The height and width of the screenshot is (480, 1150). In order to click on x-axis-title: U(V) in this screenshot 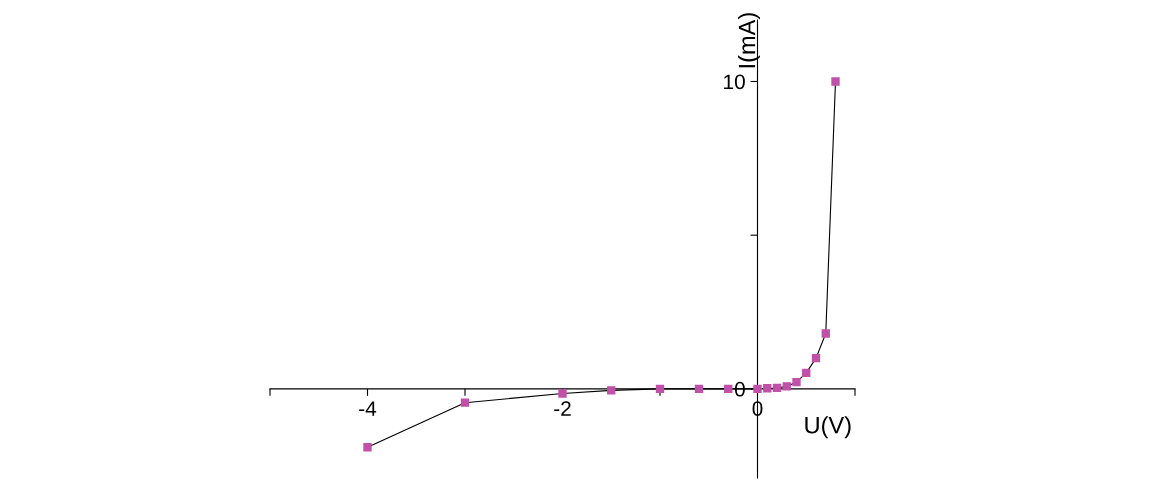, I will do `click(828, 427)`.